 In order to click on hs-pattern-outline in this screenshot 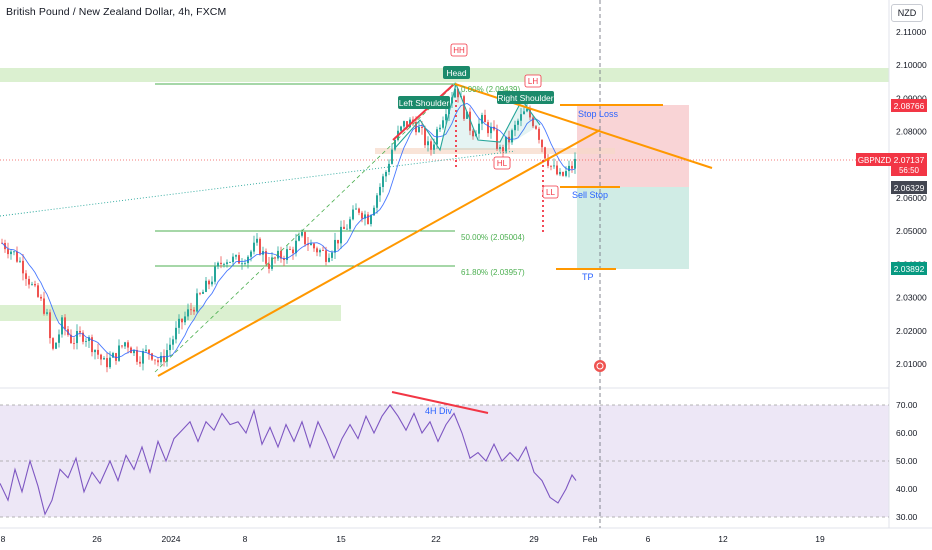, I will do `click(467, 117)`.